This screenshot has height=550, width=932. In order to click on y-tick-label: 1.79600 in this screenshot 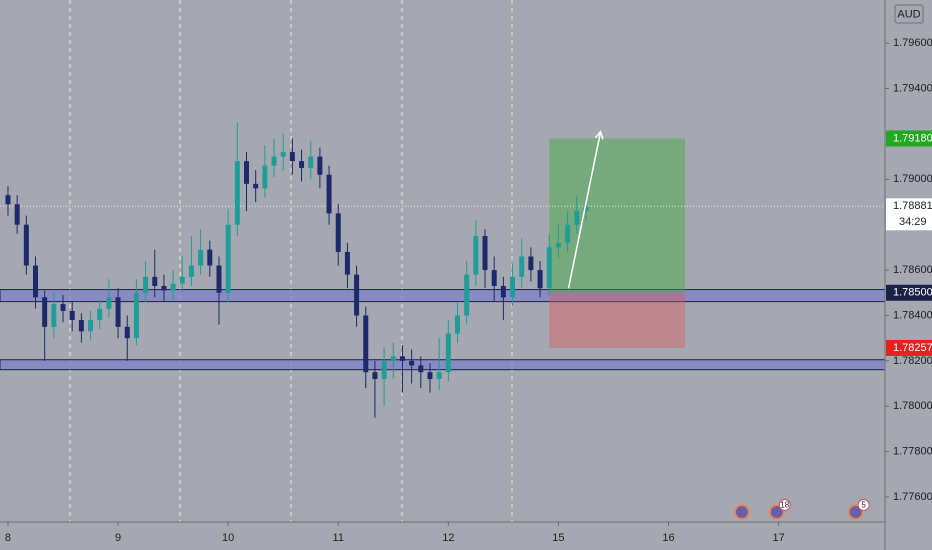, I will do `click(912, 43)`.